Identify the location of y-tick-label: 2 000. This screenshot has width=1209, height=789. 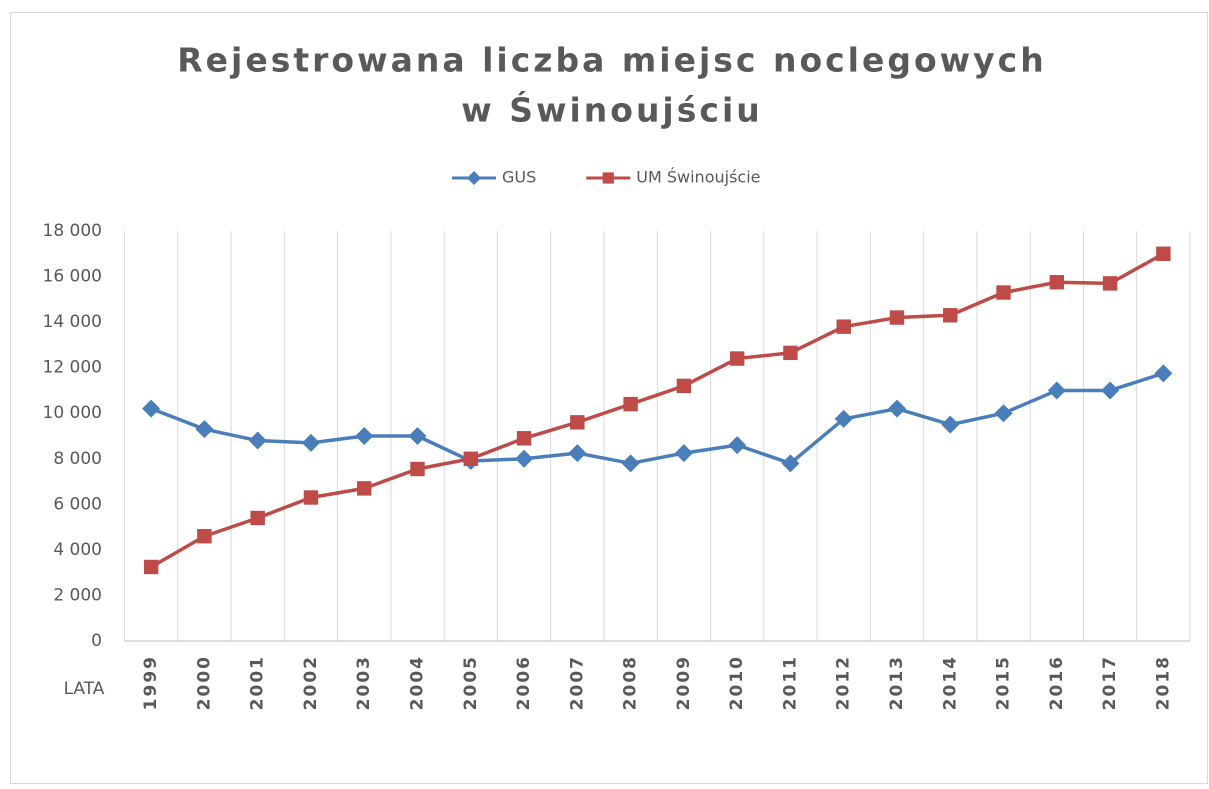
(77, 595).